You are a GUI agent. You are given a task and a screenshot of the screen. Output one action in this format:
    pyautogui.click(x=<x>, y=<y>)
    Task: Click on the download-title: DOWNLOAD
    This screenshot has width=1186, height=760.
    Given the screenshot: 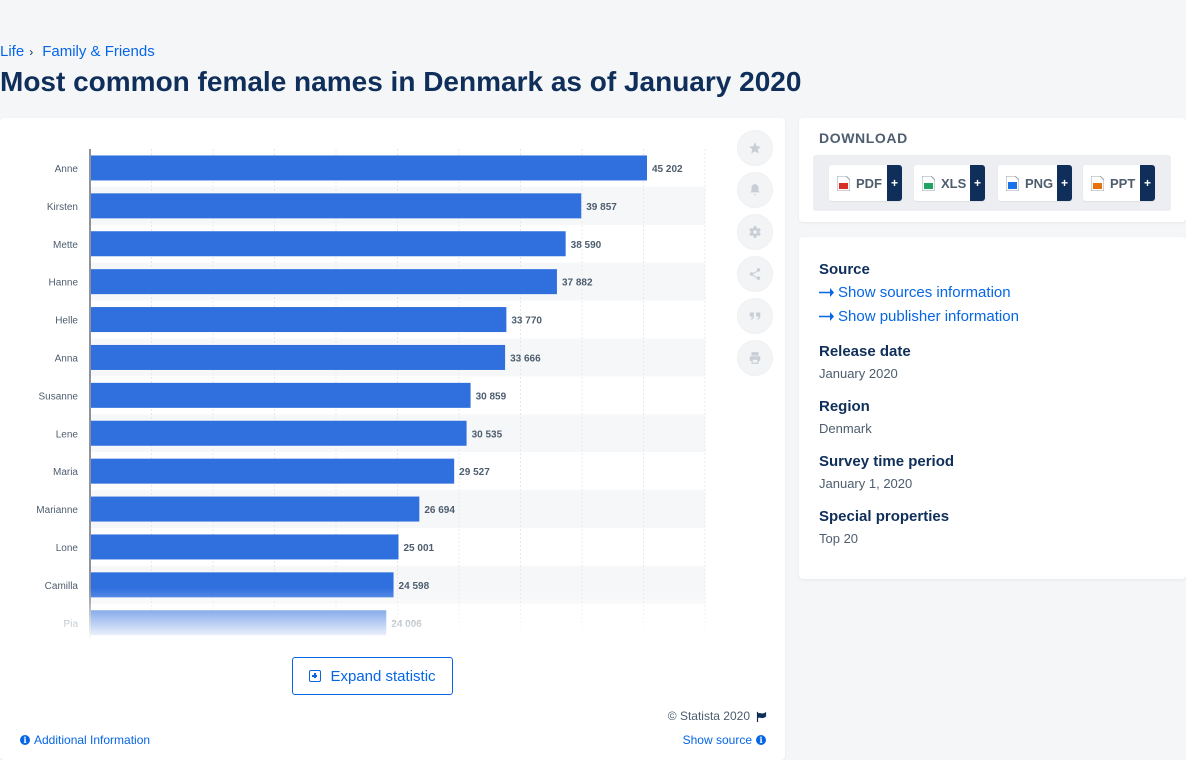 What is the action you would take?
    pyautogui.click(x=863, y=138)
    